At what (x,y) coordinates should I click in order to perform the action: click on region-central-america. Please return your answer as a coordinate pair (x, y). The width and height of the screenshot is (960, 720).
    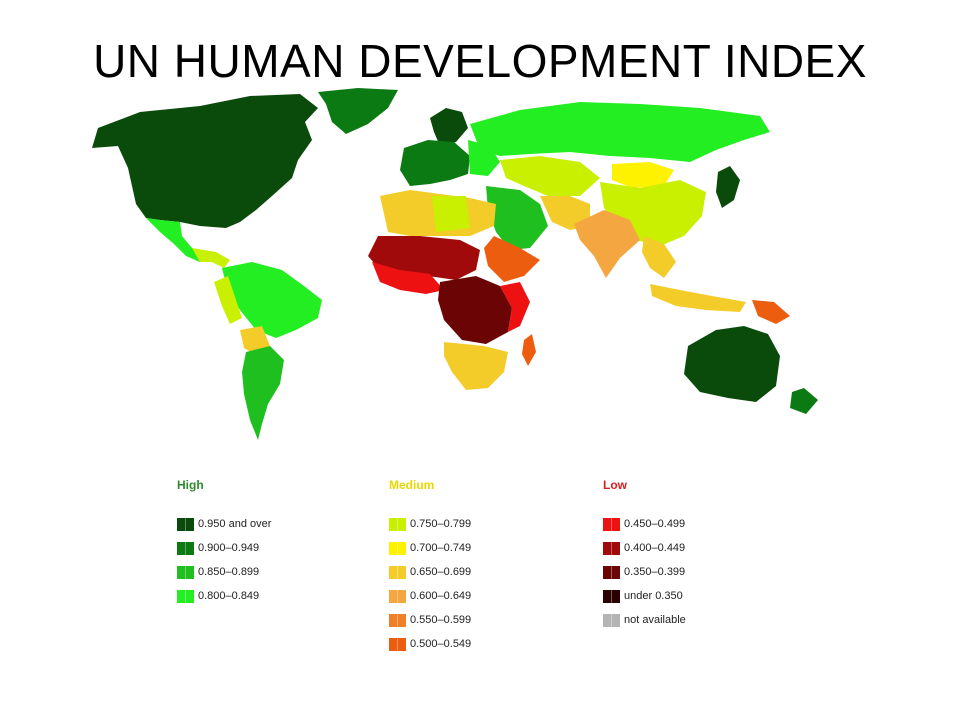
    Looking at the image, I should click on (211, 258).